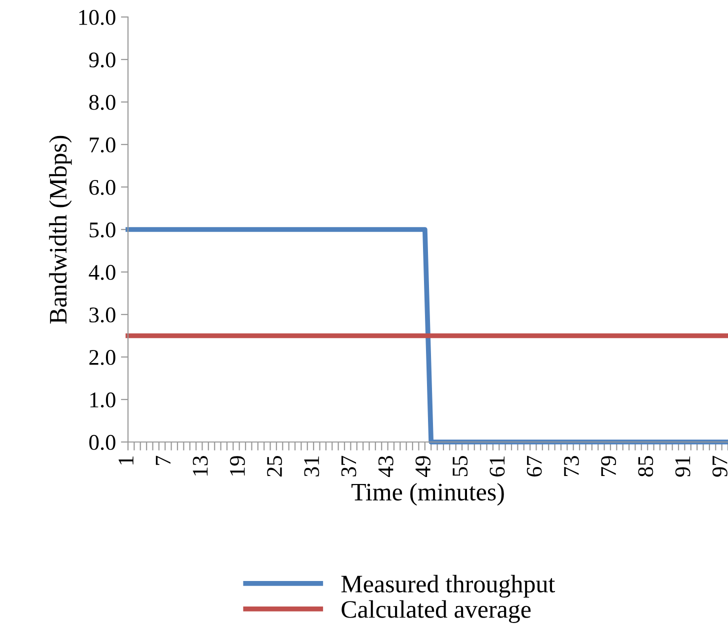 This screenshot has width=728, height=624. What do you see at coordinates (60, 230) in the screenshot?
I see `y-axis-title: Bandwidth (Mbps)` at bounding box center [60, 230].